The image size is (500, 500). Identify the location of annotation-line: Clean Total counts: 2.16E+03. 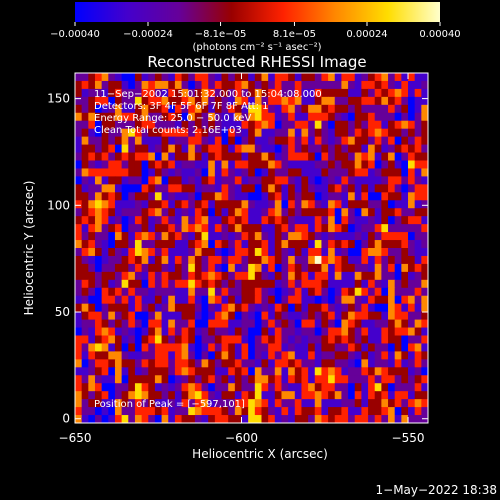
(168, 130).